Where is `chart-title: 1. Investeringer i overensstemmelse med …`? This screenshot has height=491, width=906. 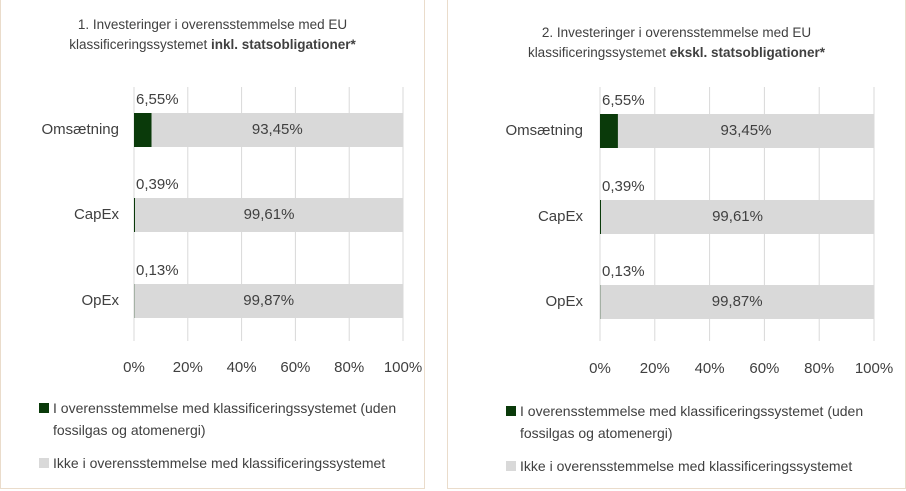 chart-title: 1. Investeringer i overensstemmelse med … is located at coordinates (212, 35).